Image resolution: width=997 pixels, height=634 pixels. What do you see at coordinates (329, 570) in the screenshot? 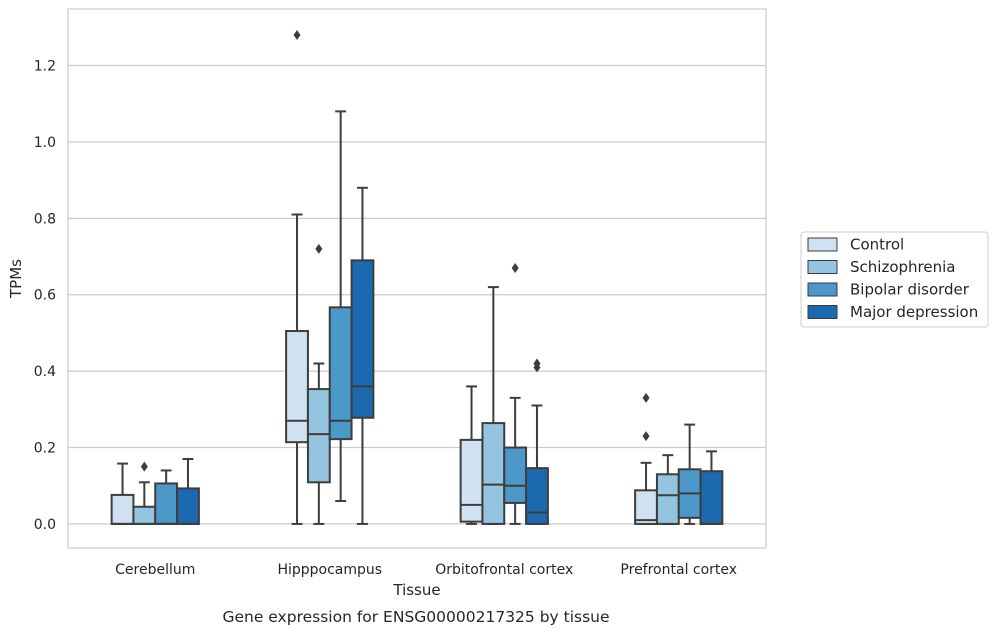
I see `x-tick-label: Hipppocampus` at bounding box center [329, 570].